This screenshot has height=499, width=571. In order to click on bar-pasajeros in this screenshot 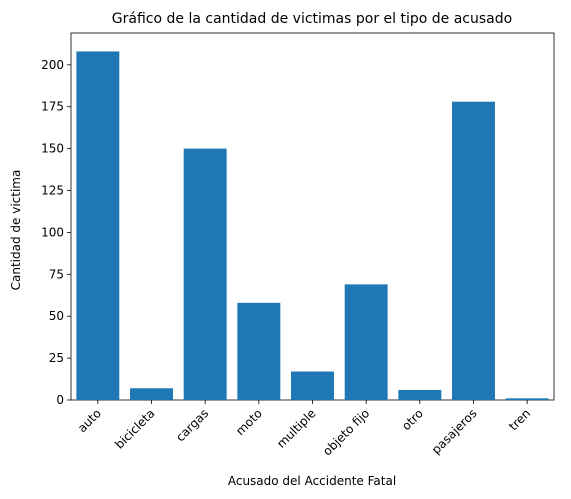, I will do `click(473, 250)`.